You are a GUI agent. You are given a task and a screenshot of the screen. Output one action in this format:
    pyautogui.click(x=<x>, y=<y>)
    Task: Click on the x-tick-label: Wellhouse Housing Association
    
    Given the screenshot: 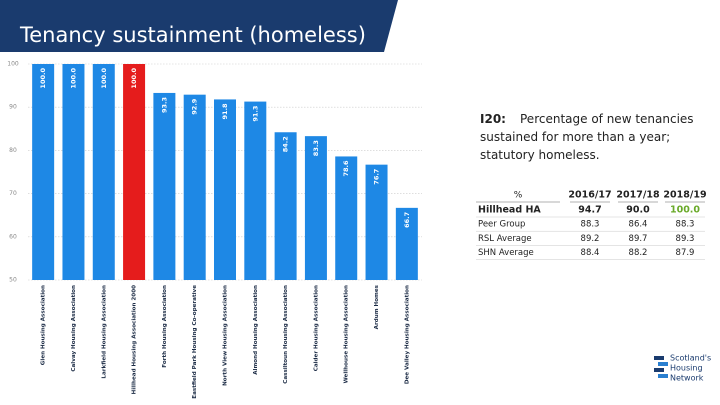 What is the action you would take?
    pyautogui.click(x=347, y=334)
    